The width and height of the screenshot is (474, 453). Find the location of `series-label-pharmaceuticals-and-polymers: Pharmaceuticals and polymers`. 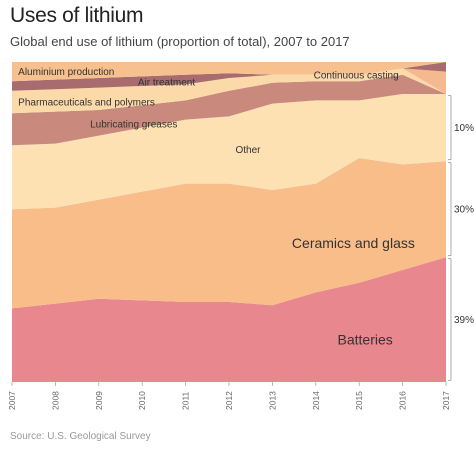

series-label-pharmaceuticals-and-polymers: Pharmaceuticals and polymers is located at coordinates (86, 102).